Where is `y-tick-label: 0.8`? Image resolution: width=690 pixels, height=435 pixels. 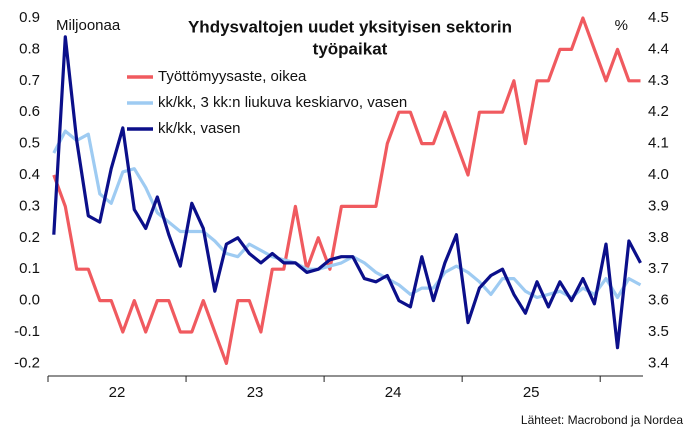
y-tick-label: 0.8 is located at coordinates (29, 48).